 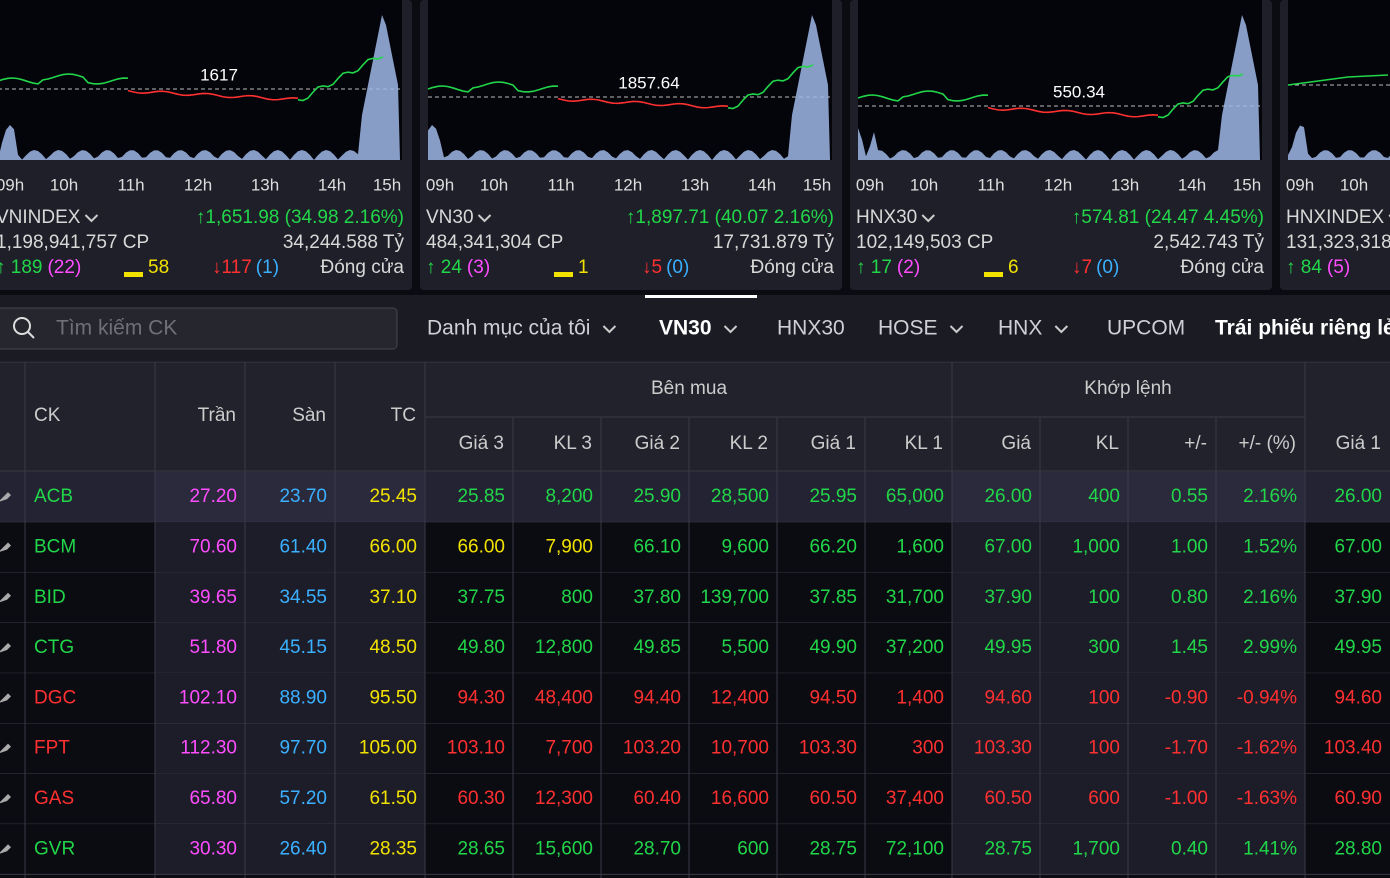 What do you see at coordinates (828, 748) in the screenshot?
I see `cell: 103.30` at bounding box center [828, 748].